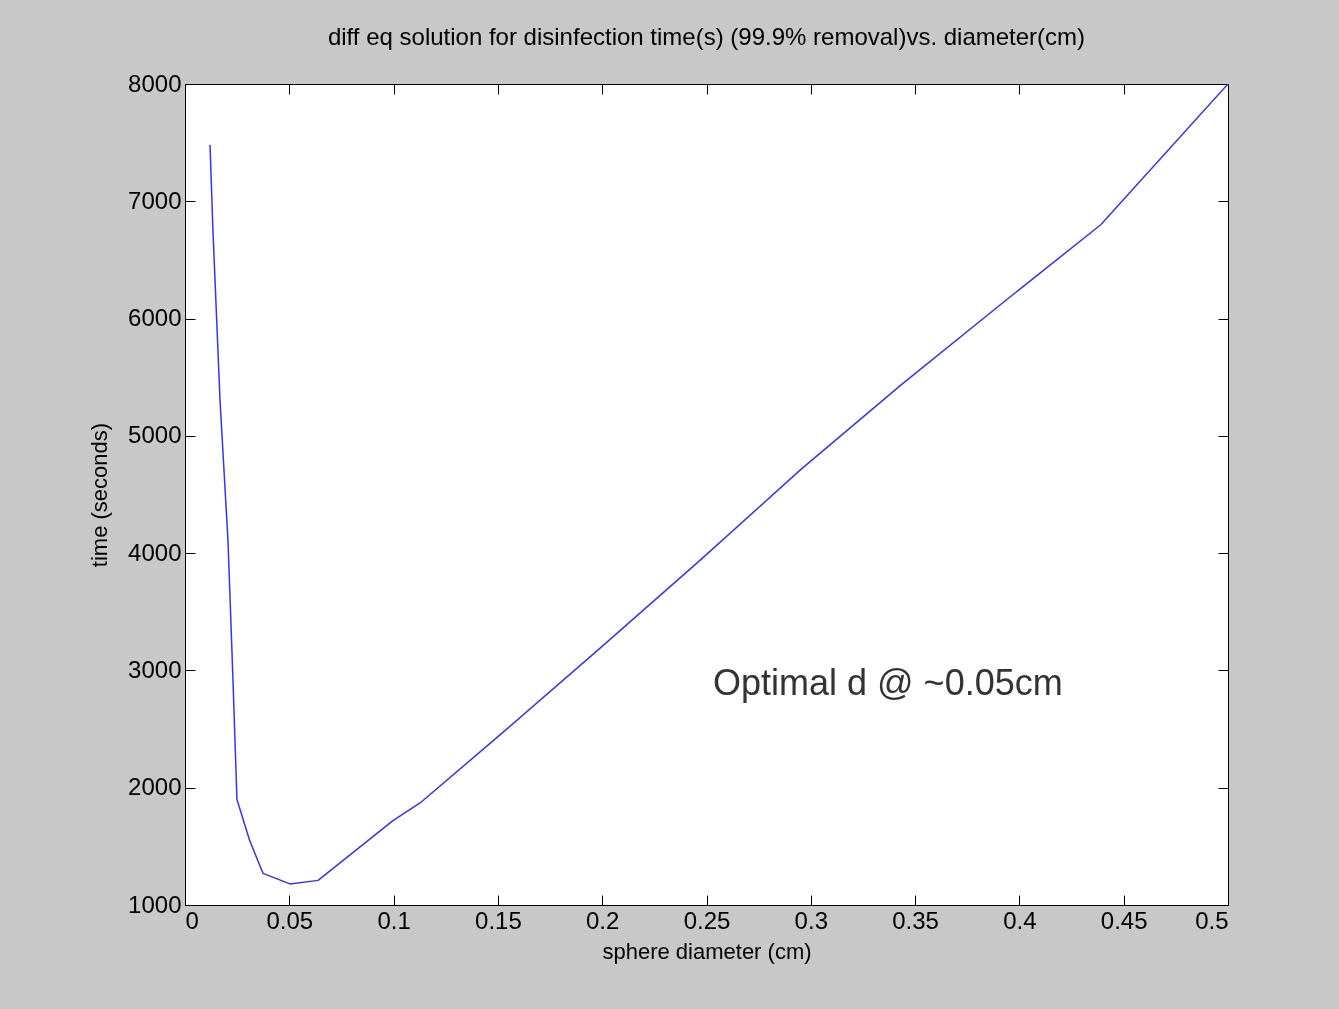  Describe the element at coordinates (155, 200) in the screenshot. I see `y-tick-label: 7000` at that location.